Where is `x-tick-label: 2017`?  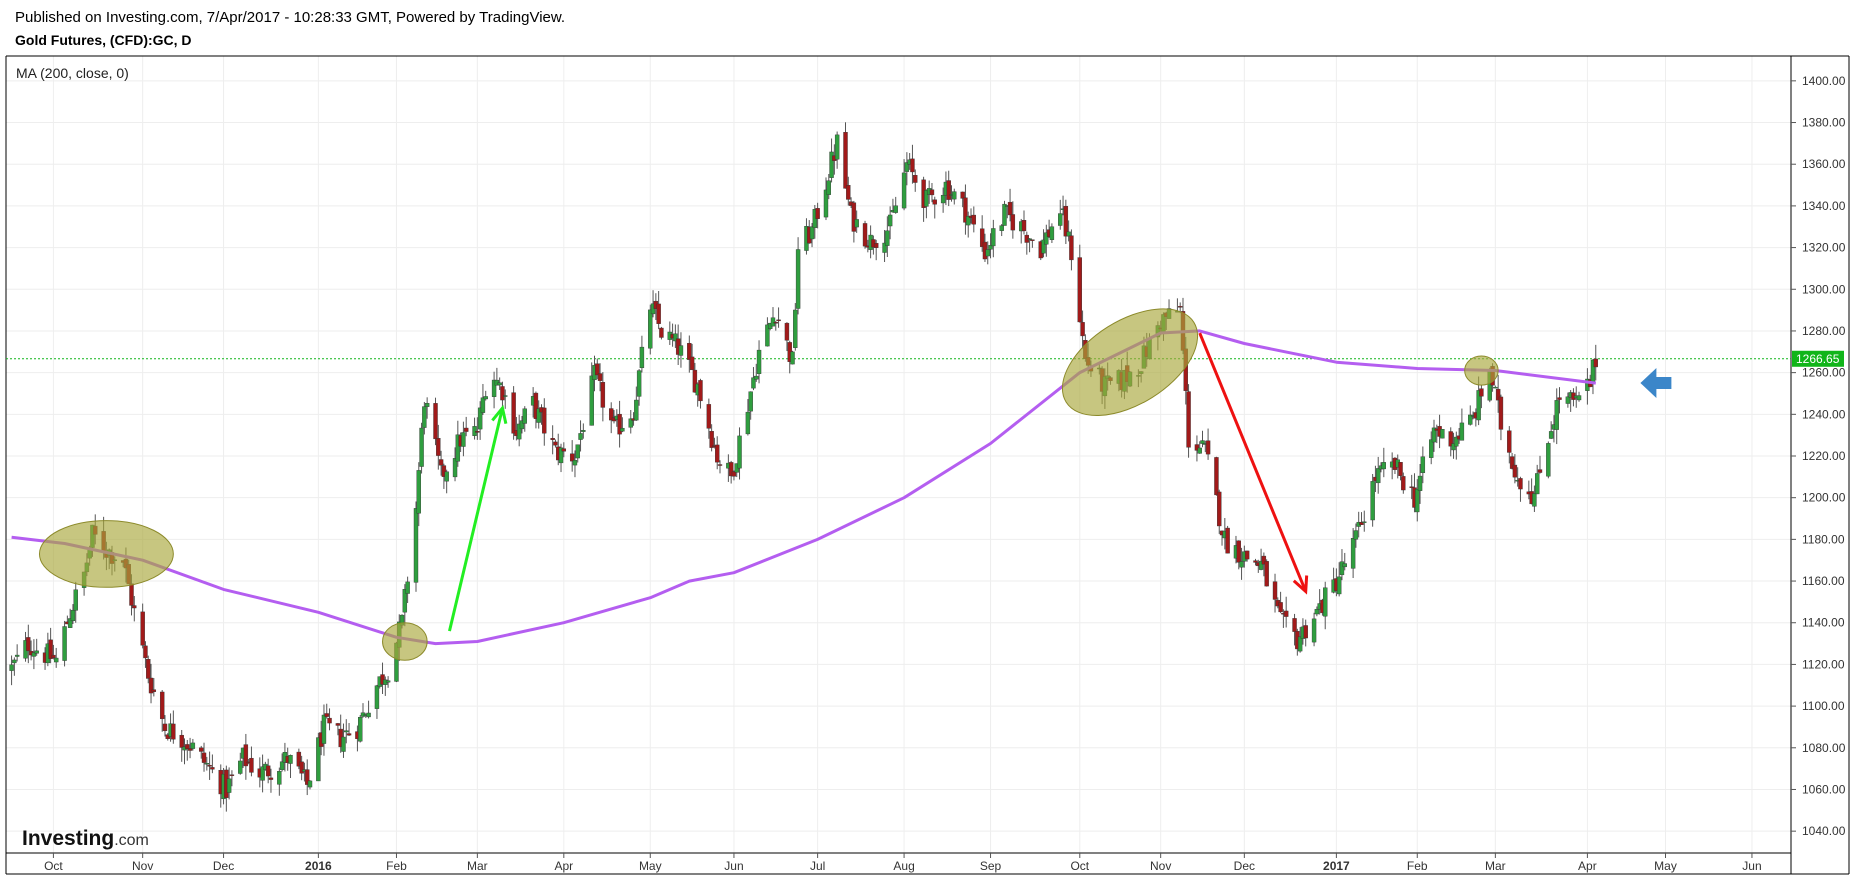 x-tick-label: 2017 is located at coordinates (1336, 866).